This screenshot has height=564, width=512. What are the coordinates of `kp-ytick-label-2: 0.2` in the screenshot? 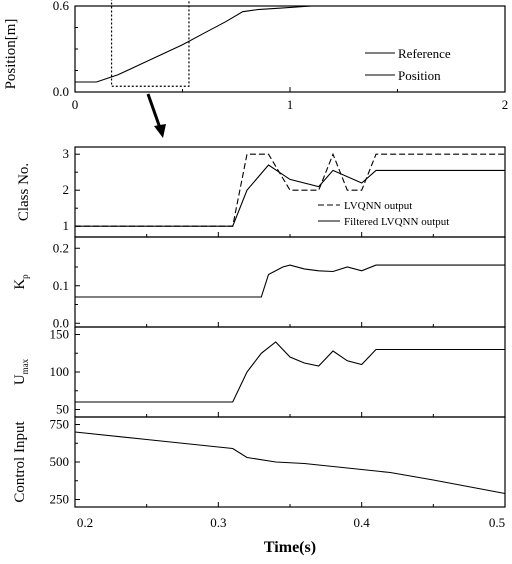 It's located at (61, 247).